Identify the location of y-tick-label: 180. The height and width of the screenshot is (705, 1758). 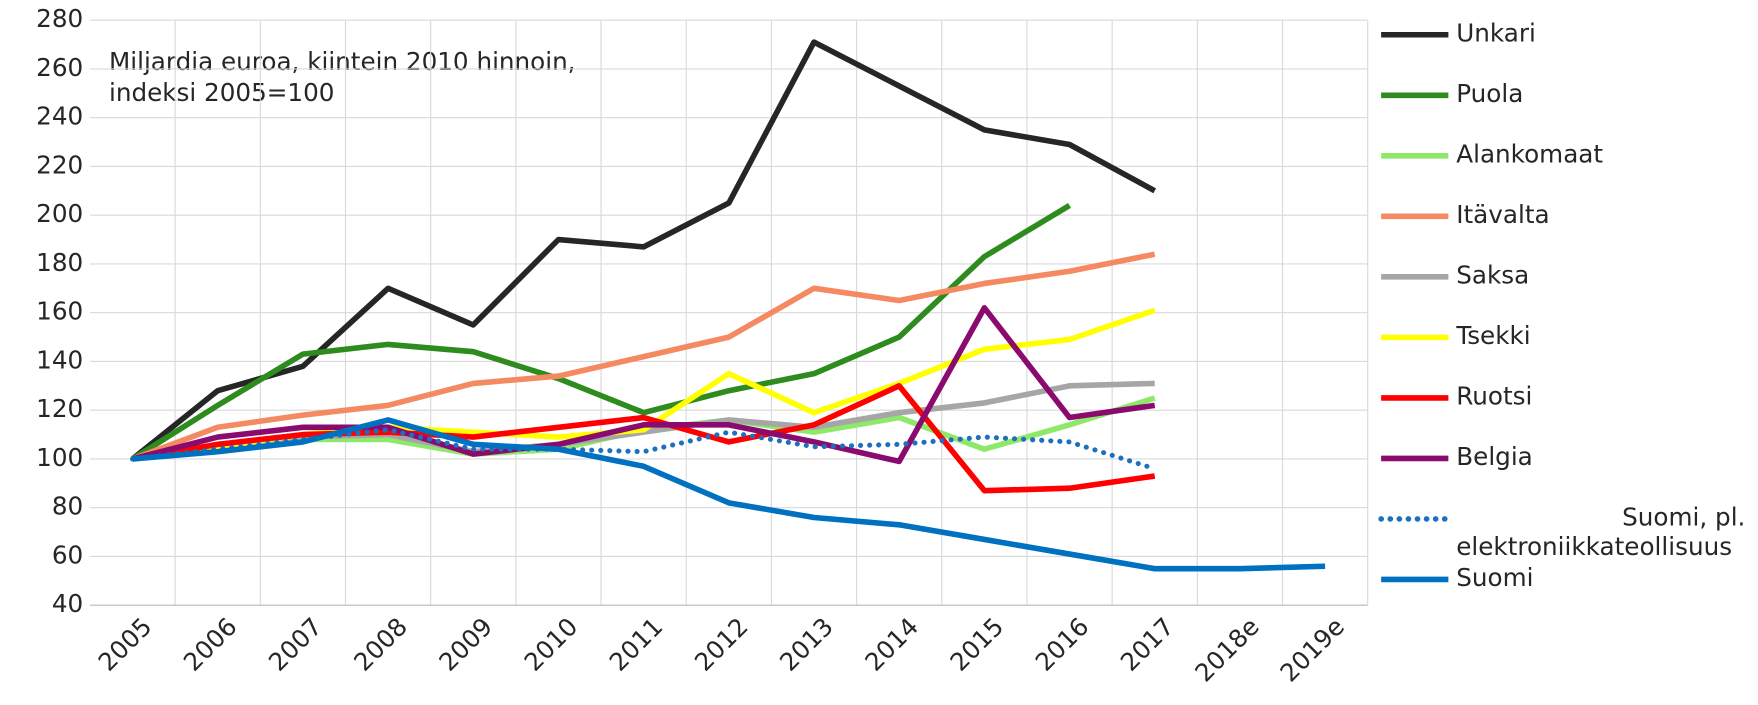
(59, 262).